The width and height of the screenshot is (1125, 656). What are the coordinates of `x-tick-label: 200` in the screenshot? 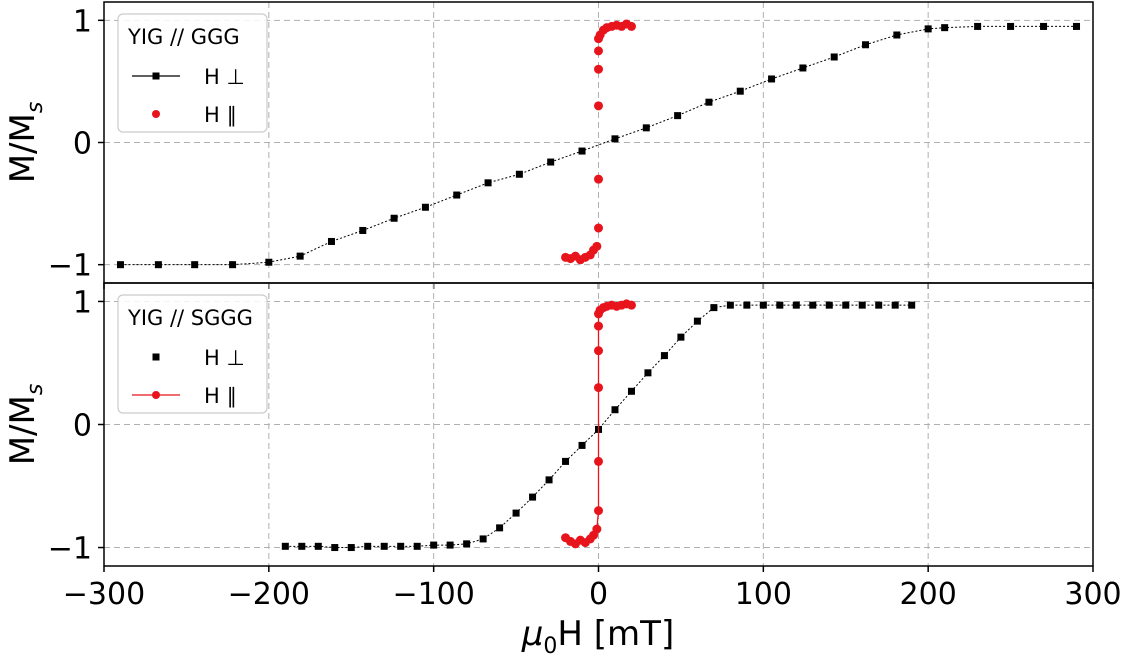 It's located at (928, 594).